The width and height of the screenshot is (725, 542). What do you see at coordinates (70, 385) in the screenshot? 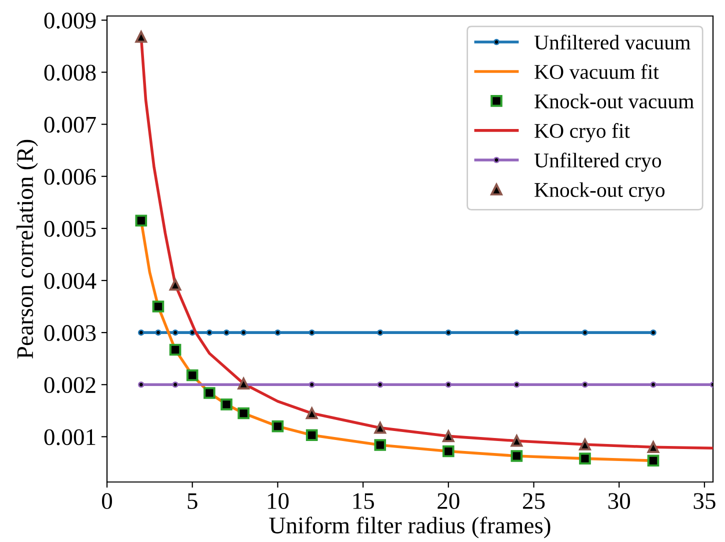
I see `y-tick-label: 0.002` at bounding box center [70, 385].